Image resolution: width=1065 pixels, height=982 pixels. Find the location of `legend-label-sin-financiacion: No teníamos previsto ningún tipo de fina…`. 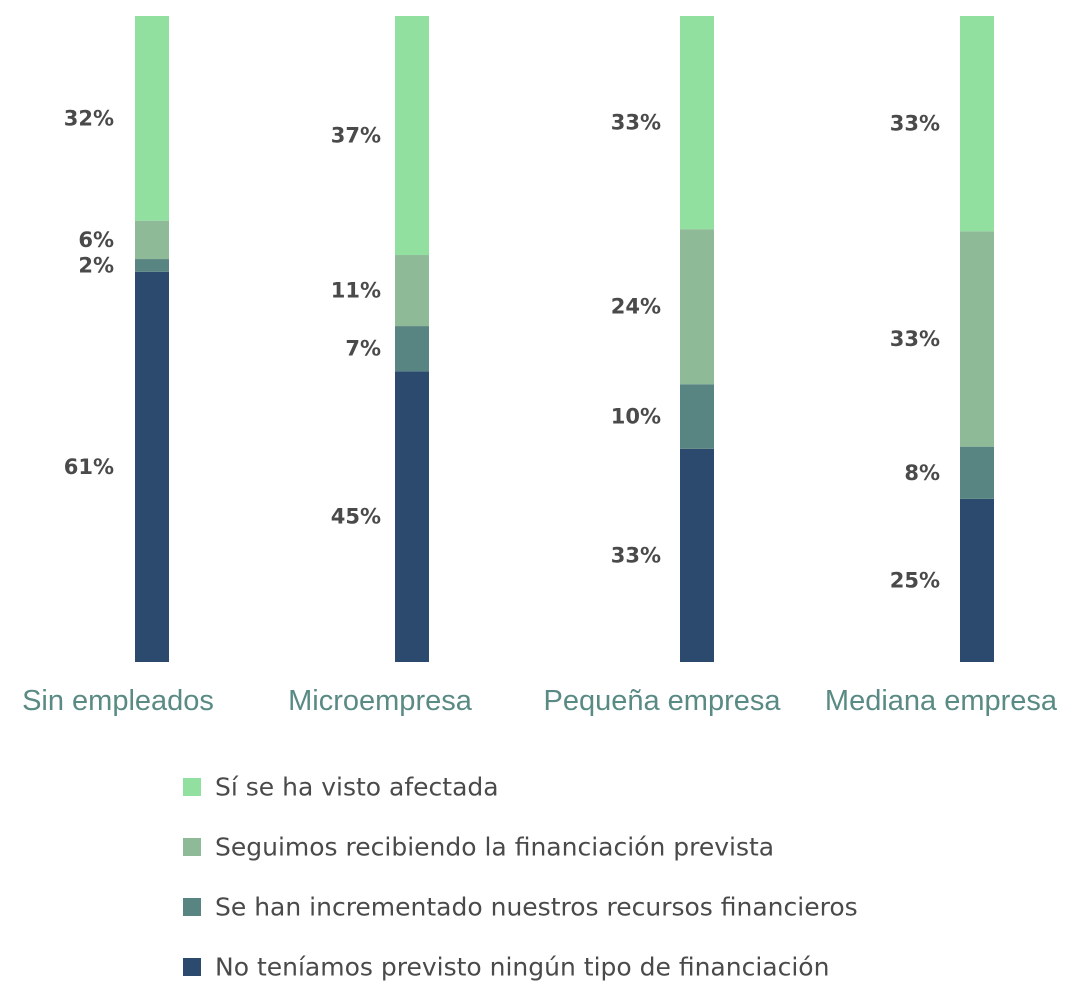

legend-label-sin-financiacion: No teníamos previsto ningún tipo de fina… is located at coordinates (522, 967).